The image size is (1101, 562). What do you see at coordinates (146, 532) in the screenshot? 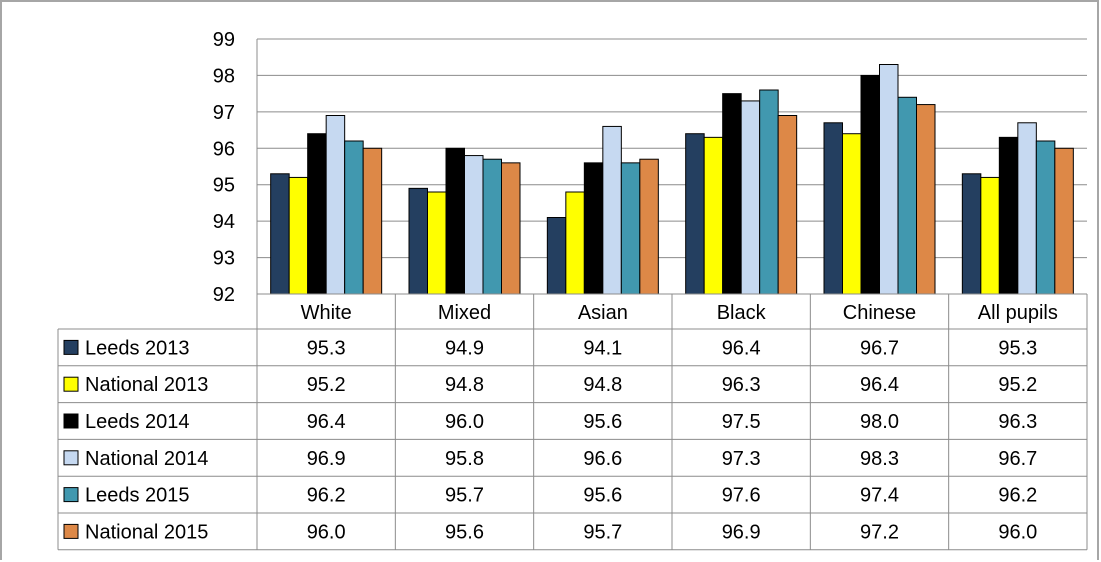
I see `legend-label: National 2015` at bounding box center [146, 532].